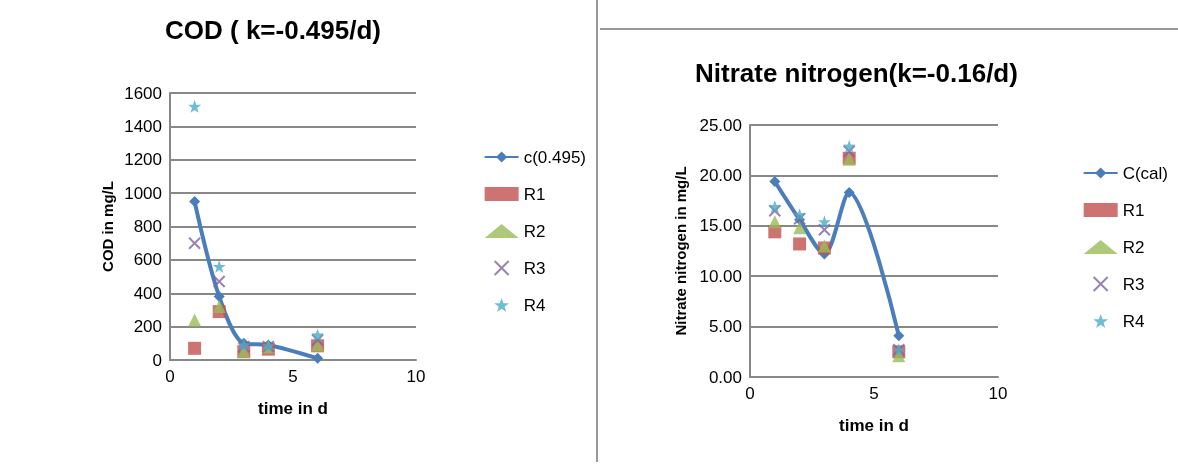  Describe the element at coordinates (856, 73) in the screenshot. I see `chart-title: Nitrate nitrogen(k=-0.16/d)` at that location.